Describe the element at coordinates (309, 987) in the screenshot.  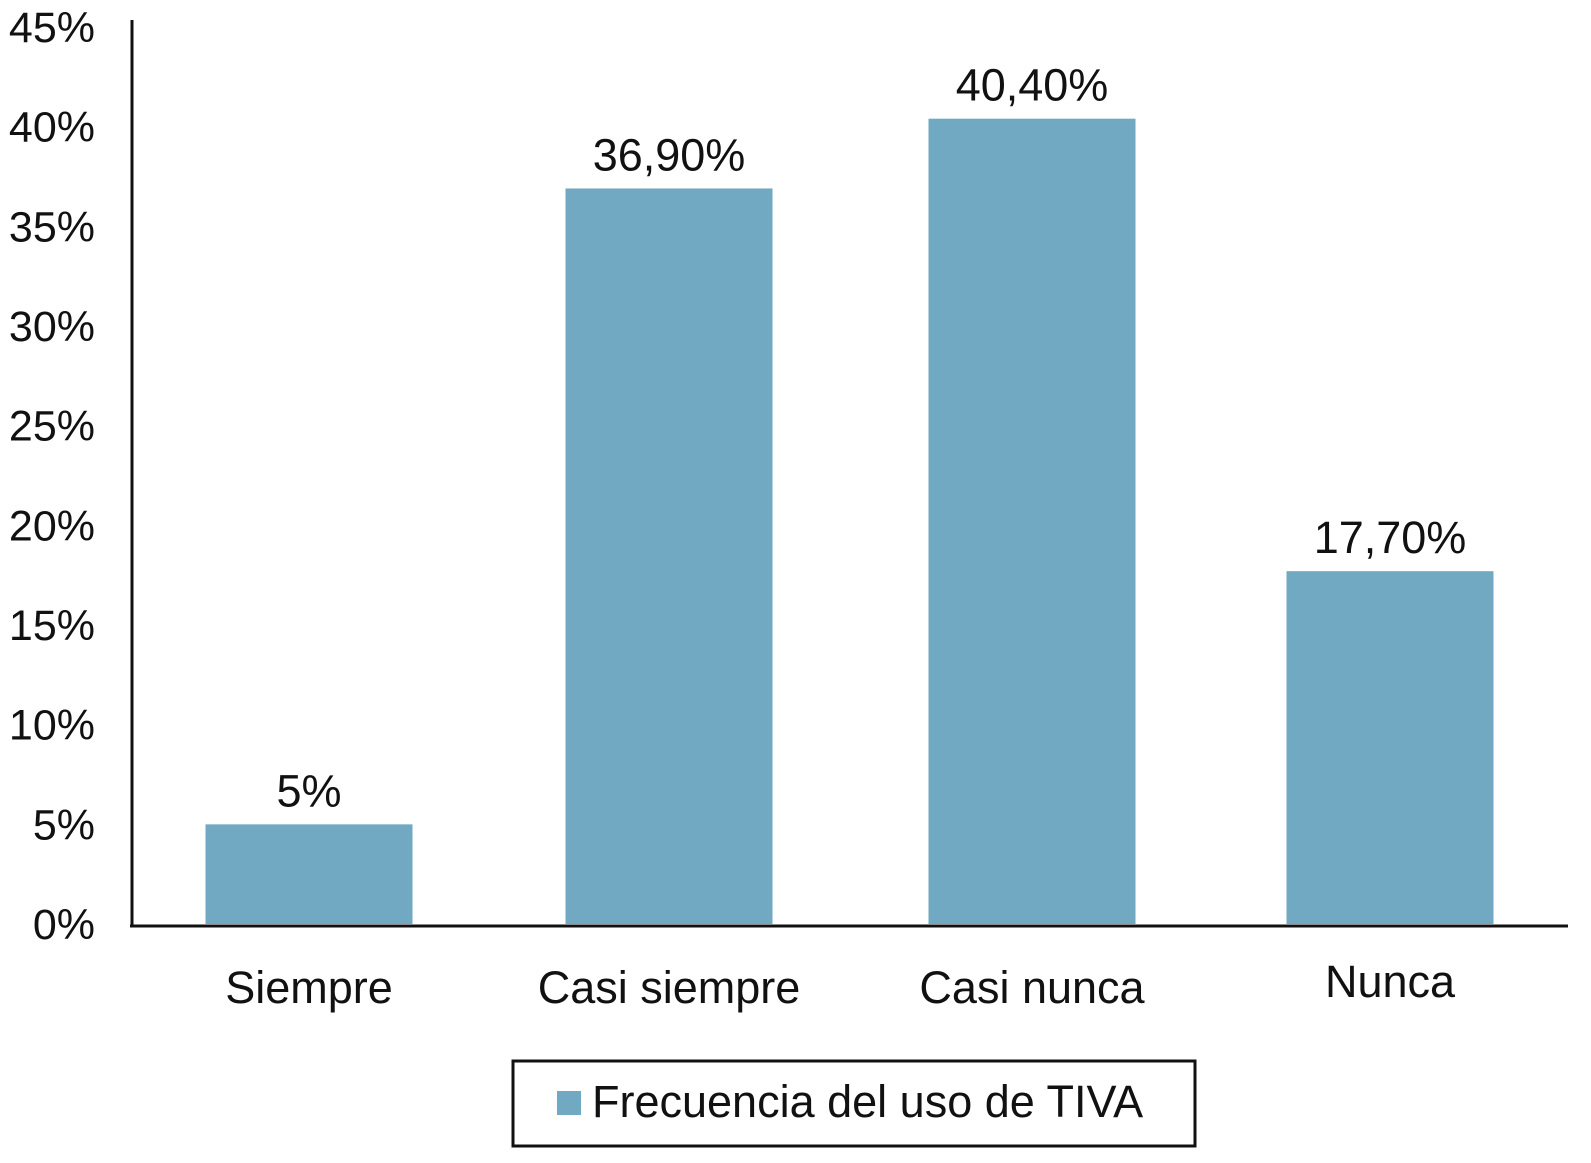
I see `x-category-label: Siempre` at that location.